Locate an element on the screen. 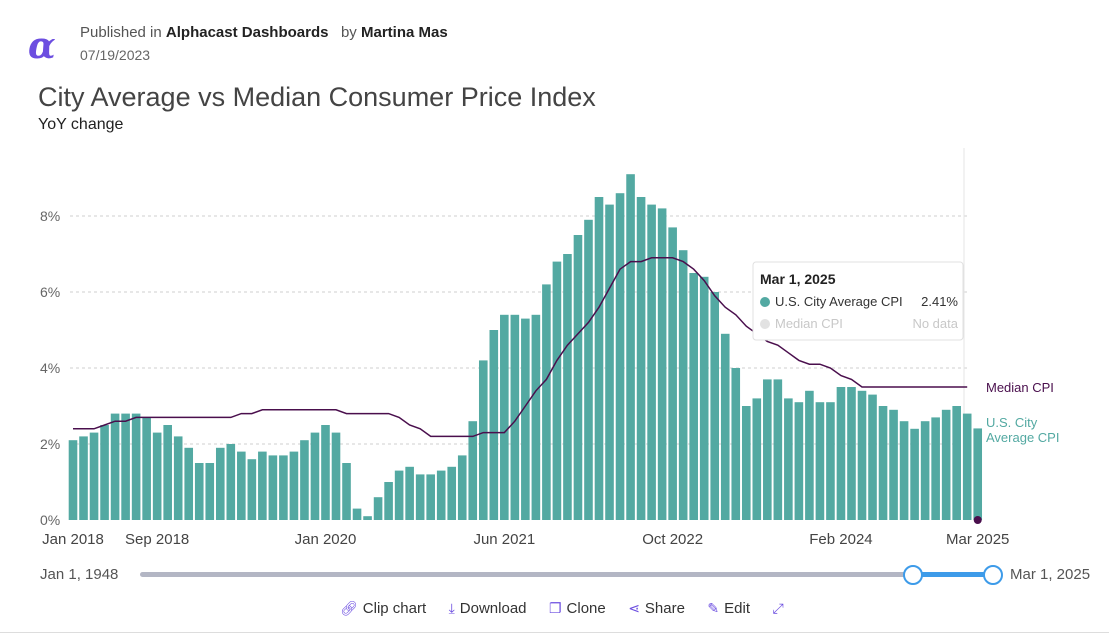 The height and width of the screenshot is (635, 1109). share-button: ⋖ Share is located at coordinates (656, 608).